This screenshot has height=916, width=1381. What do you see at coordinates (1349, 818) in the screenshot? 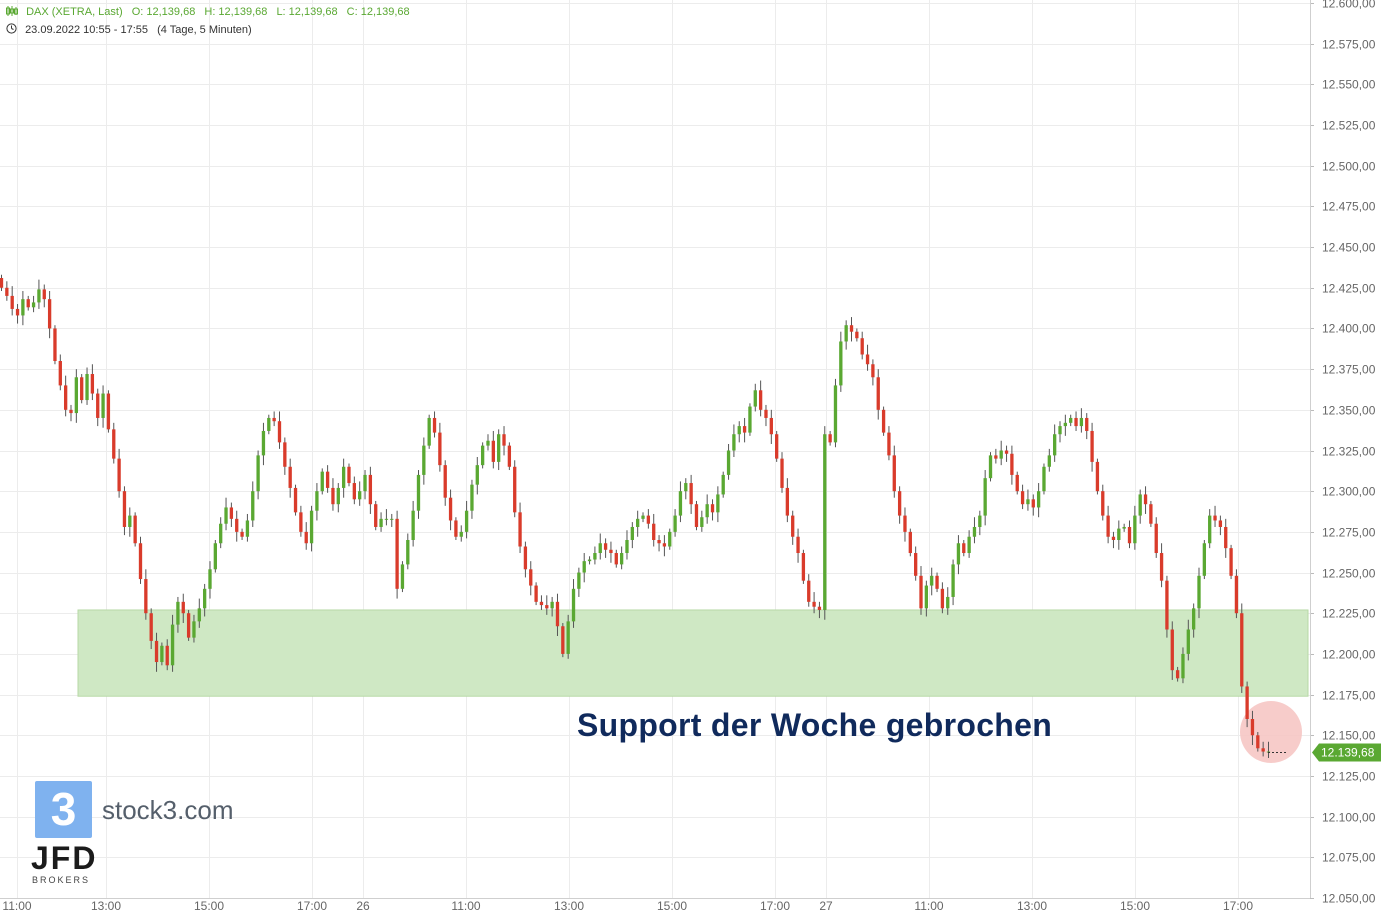
I see `y-tick-label: 12.100,00` at bounding box center [1349, 818].